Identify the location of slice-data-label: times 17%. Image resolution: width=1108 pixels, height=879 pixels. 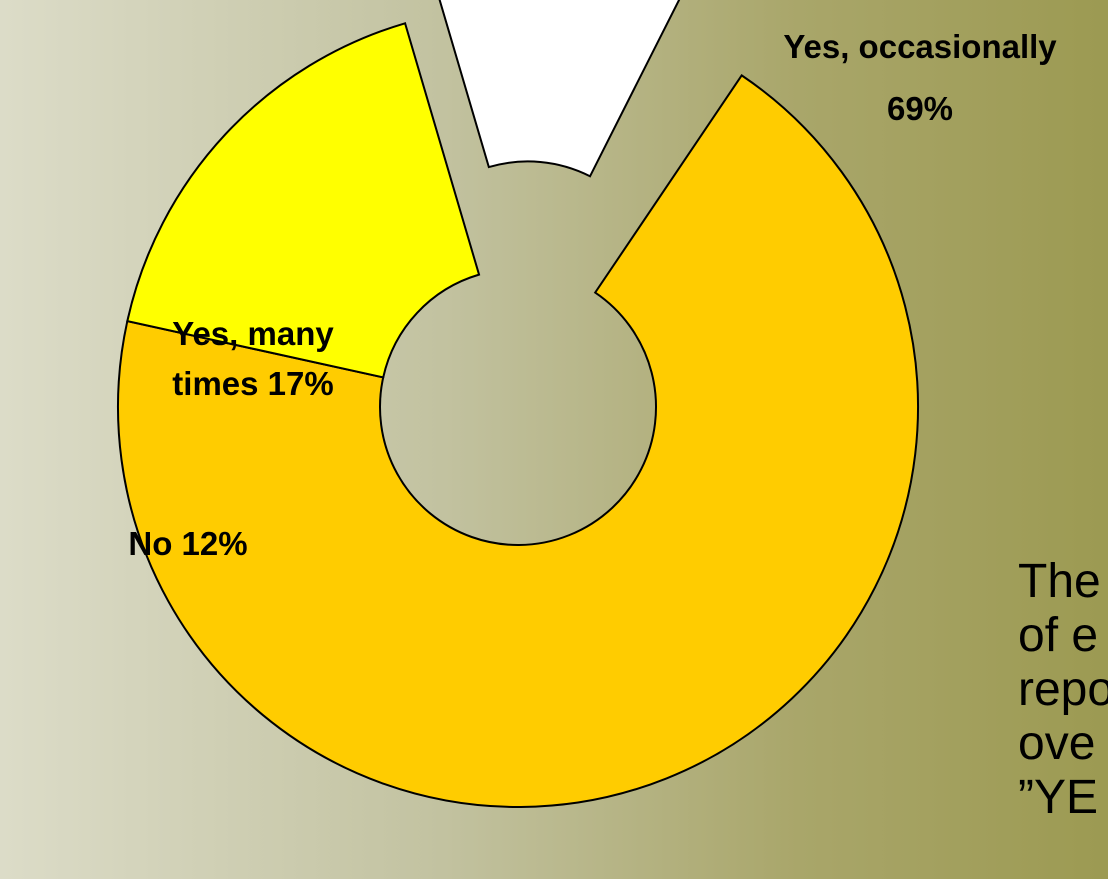
(252, 383).